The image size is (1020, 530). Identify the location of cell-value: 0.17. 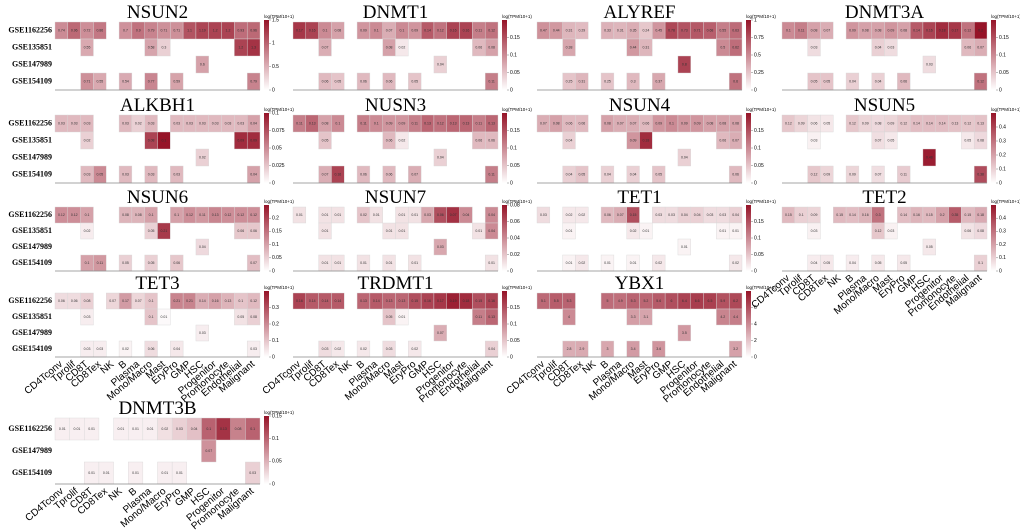
(440, 301).